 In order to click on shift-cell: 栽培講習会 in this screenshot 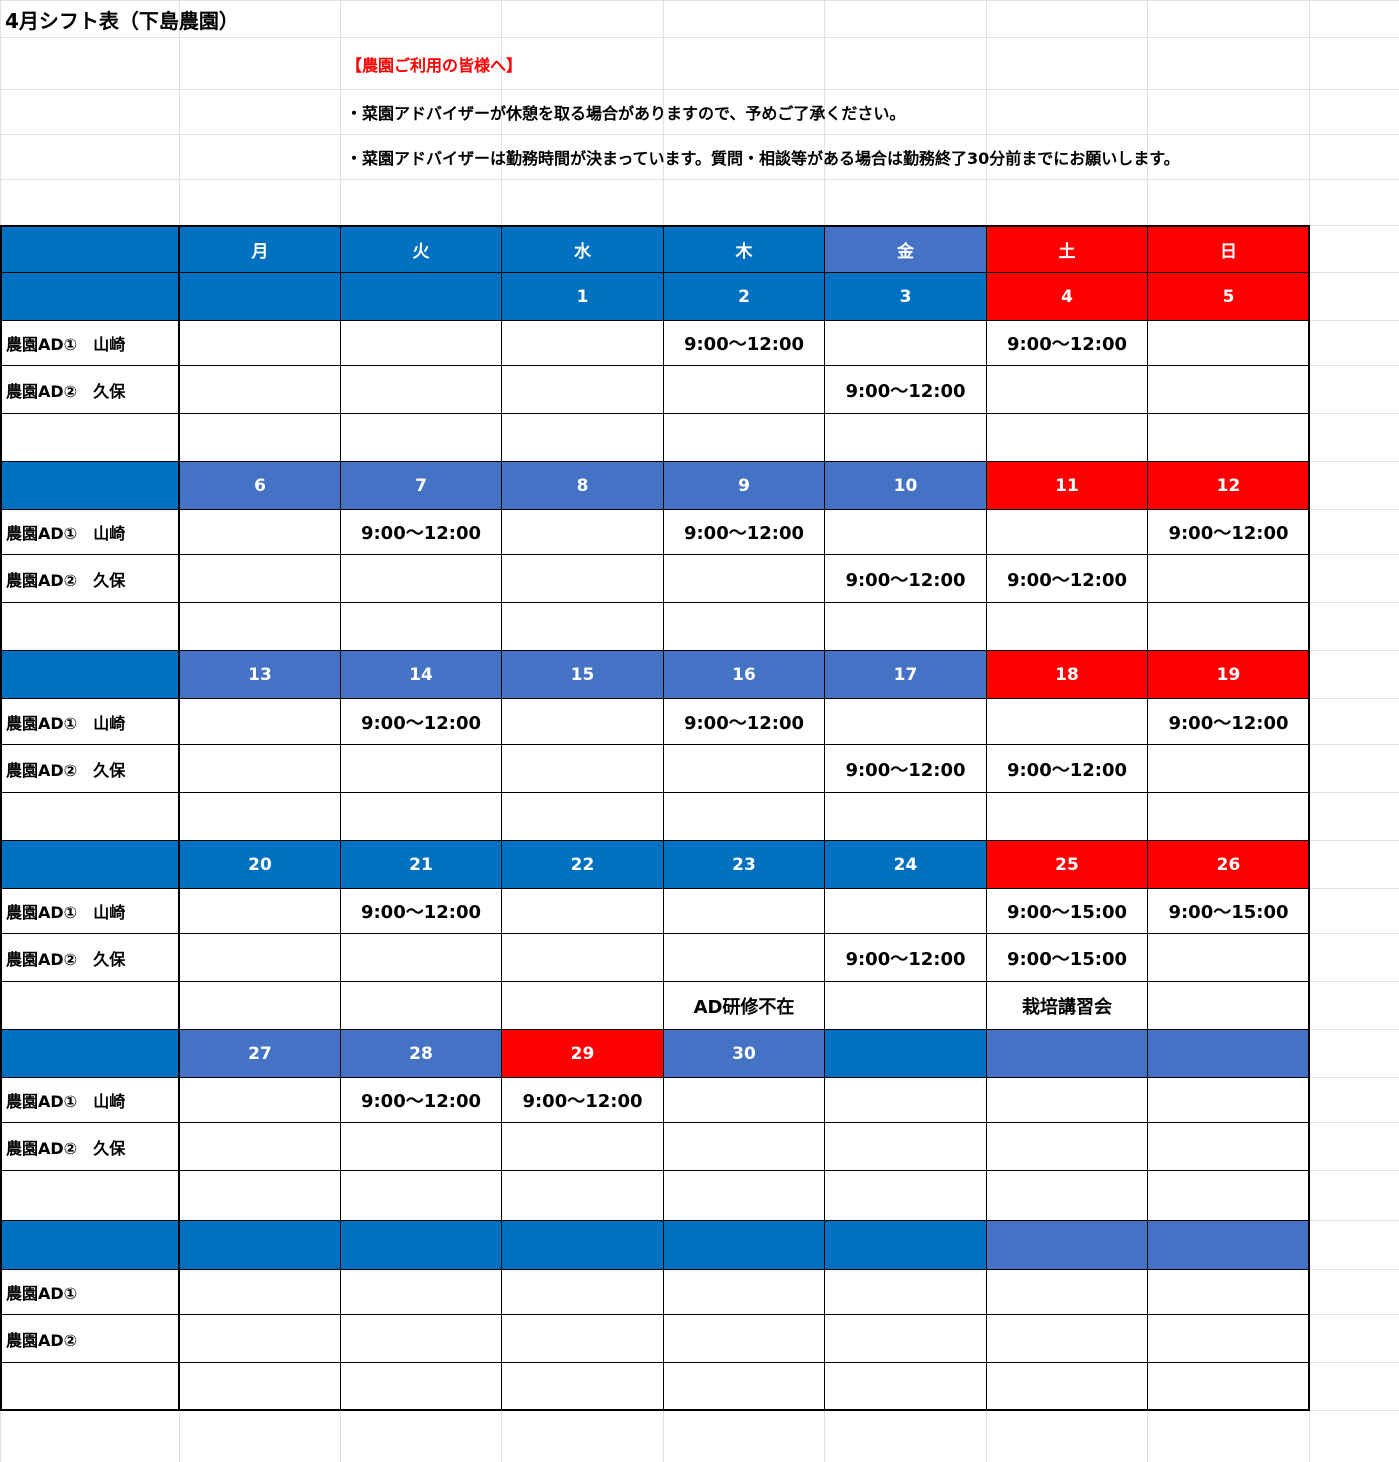, I will do `click(1067, 1005)`.